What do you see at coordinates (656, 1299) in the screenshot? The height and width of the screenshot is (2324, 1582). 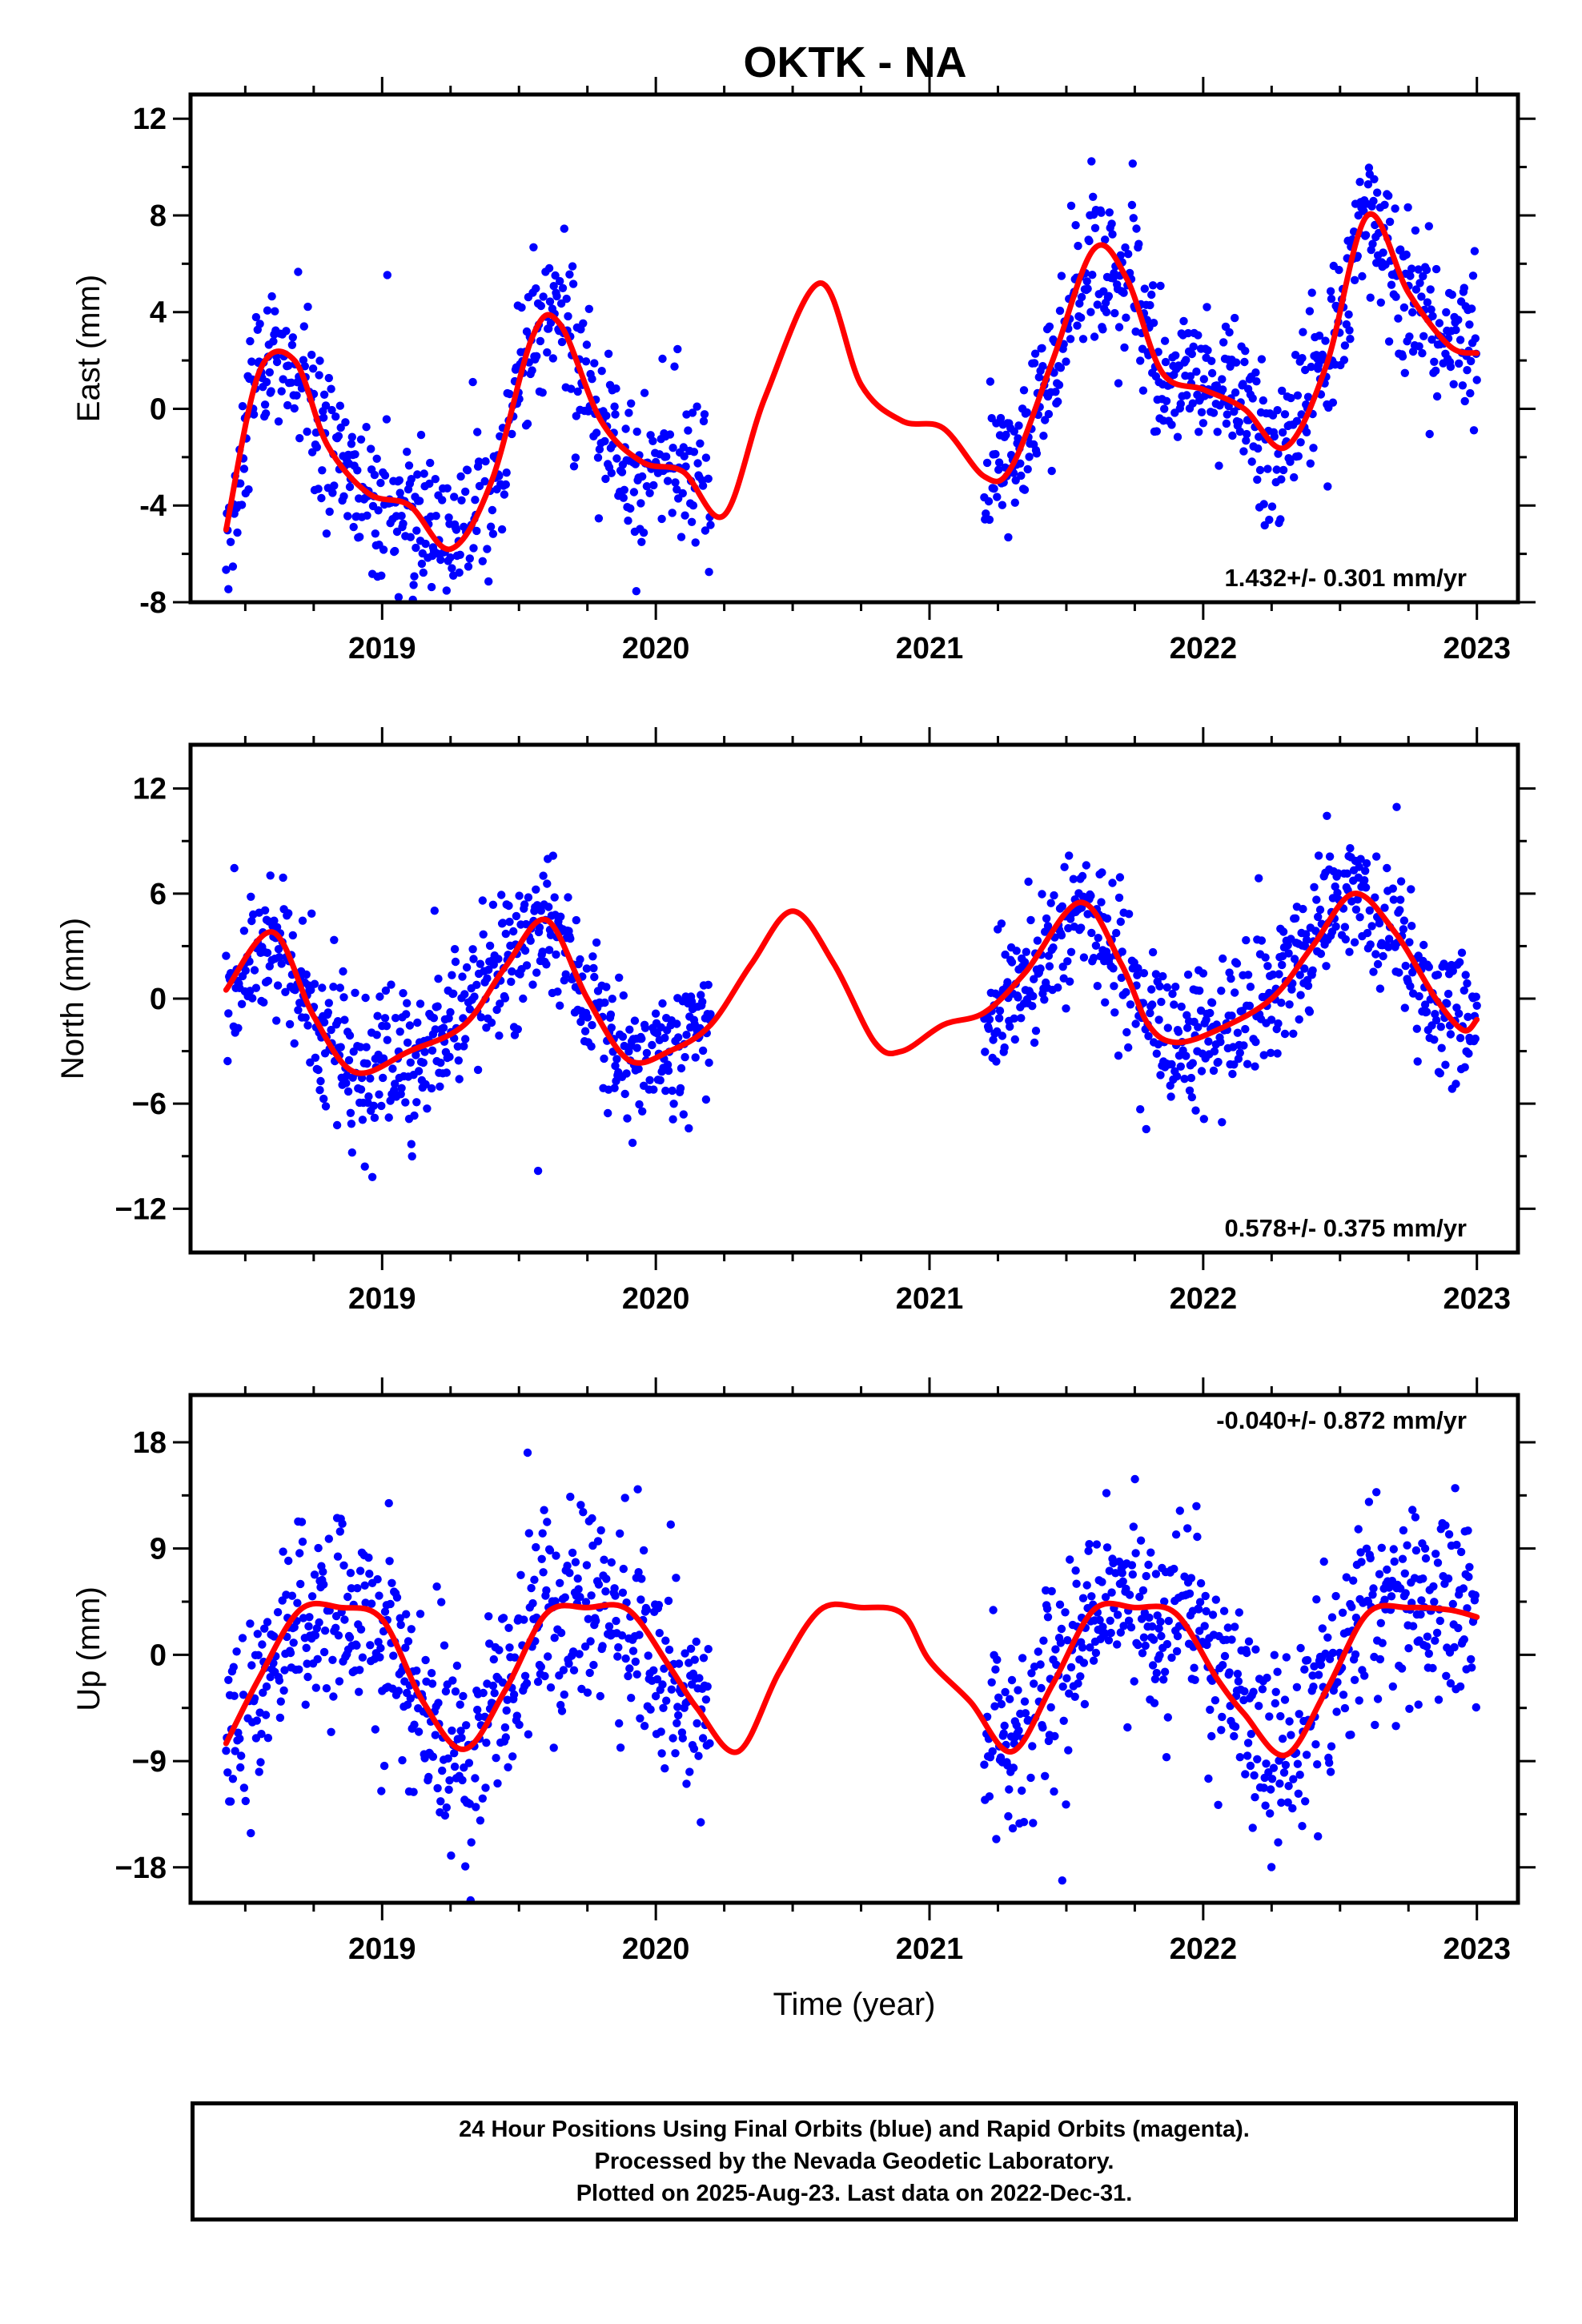 I see `x-tick-label: 2020` at bounding box center [656, 1299].